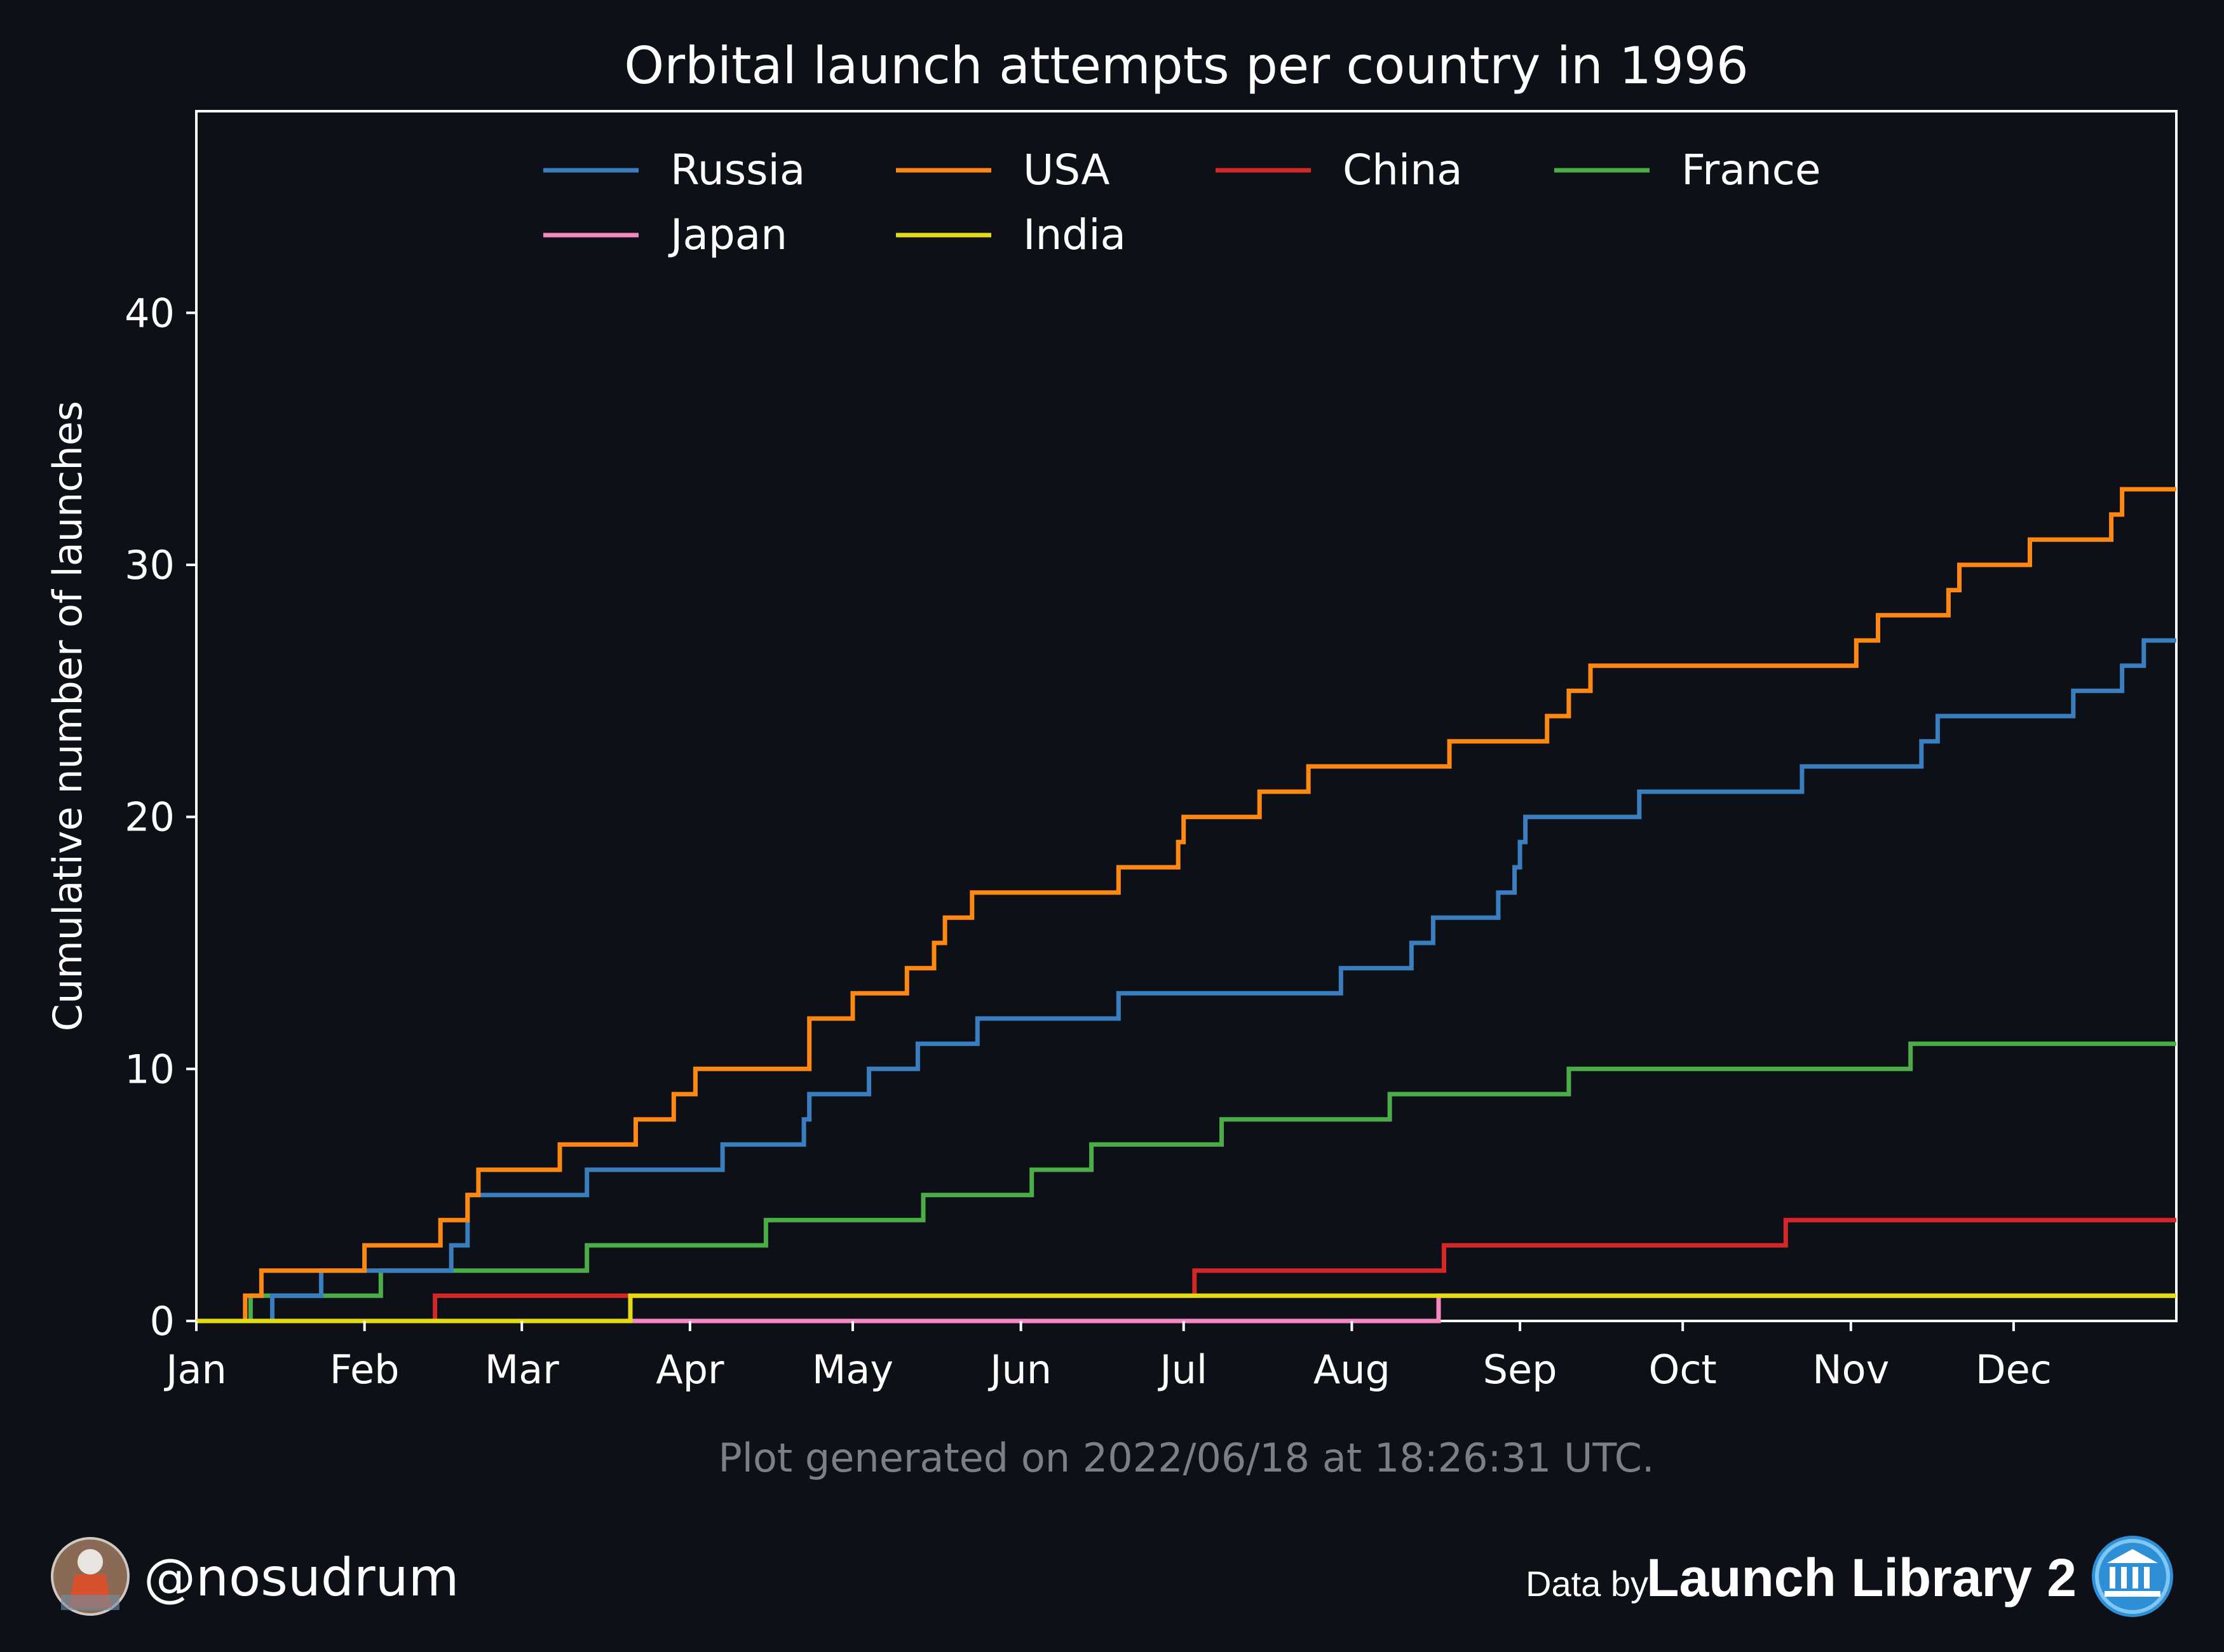  I want to click on x-tick-label: Oct, so click(1683, 1370).